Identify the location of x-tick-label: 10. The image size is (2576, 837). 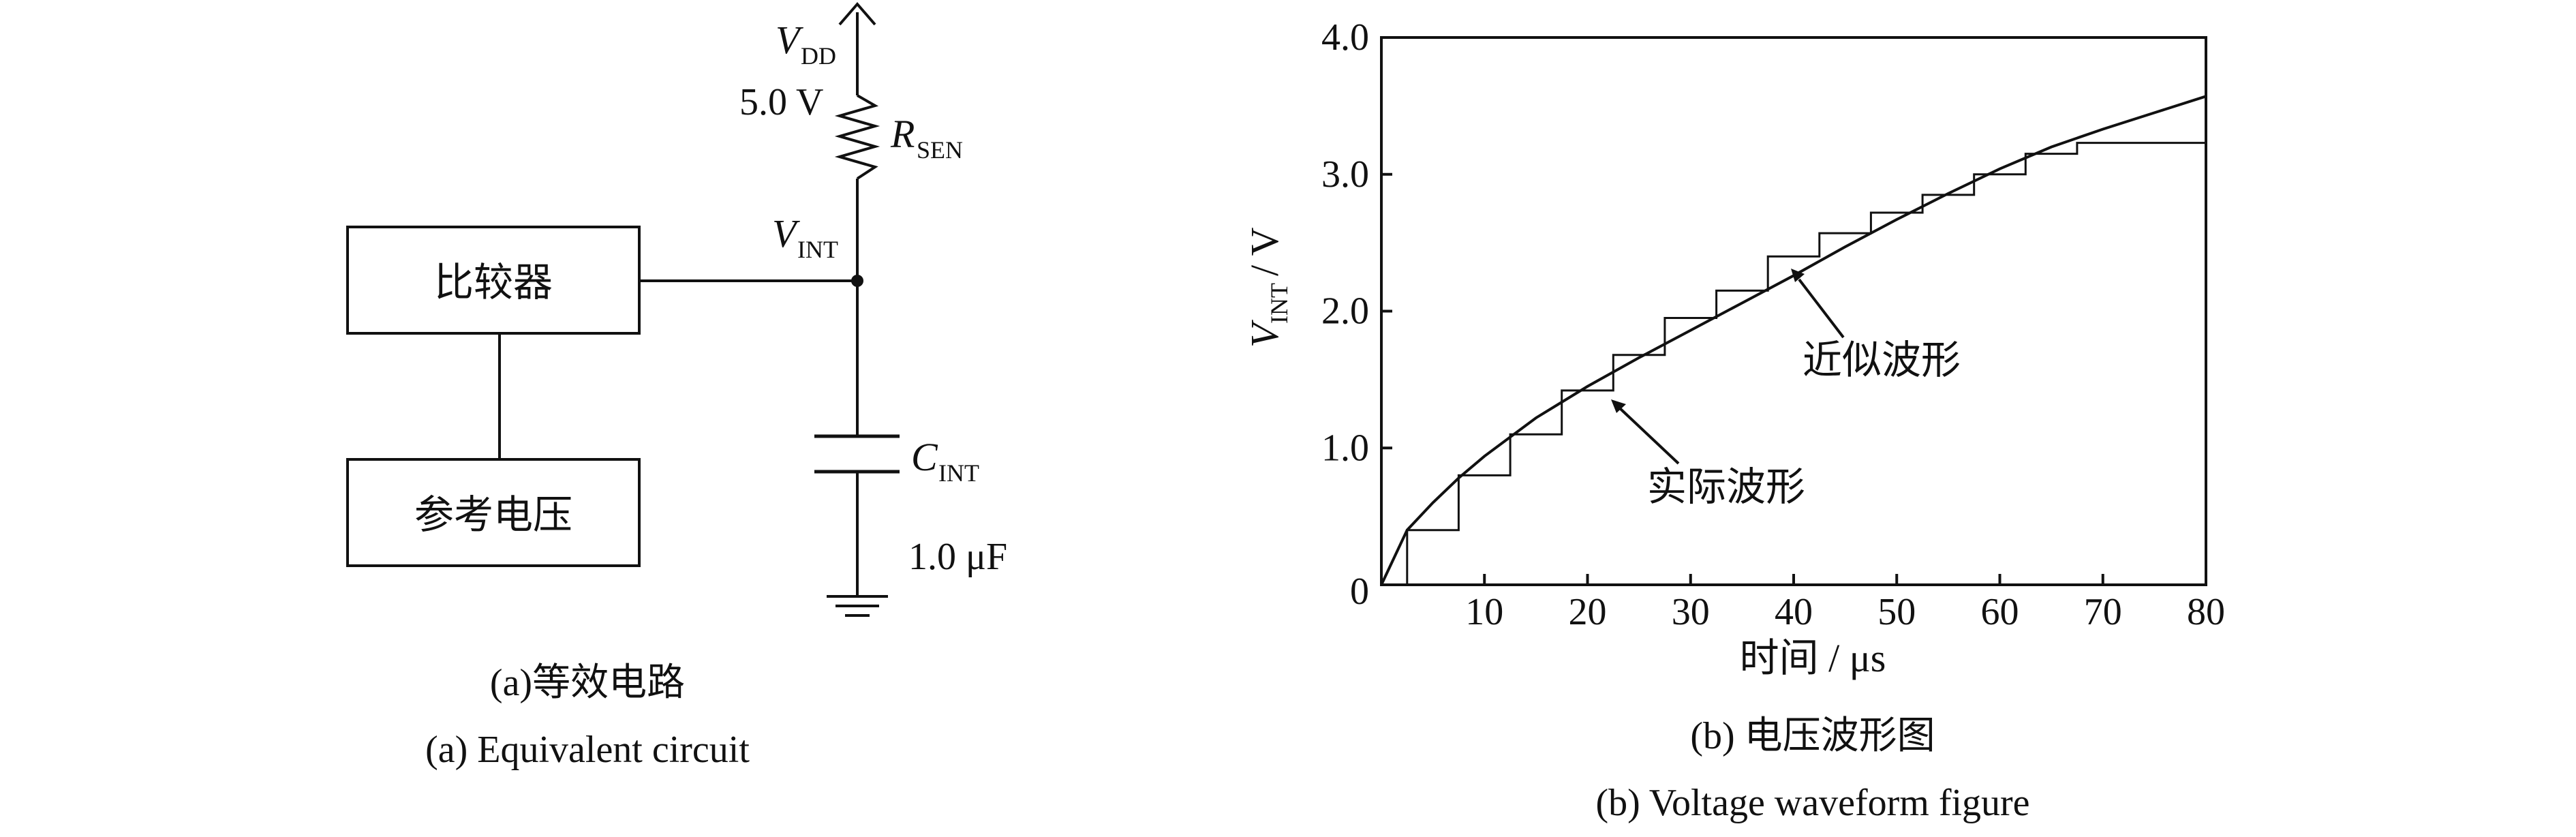
(1484, 612).